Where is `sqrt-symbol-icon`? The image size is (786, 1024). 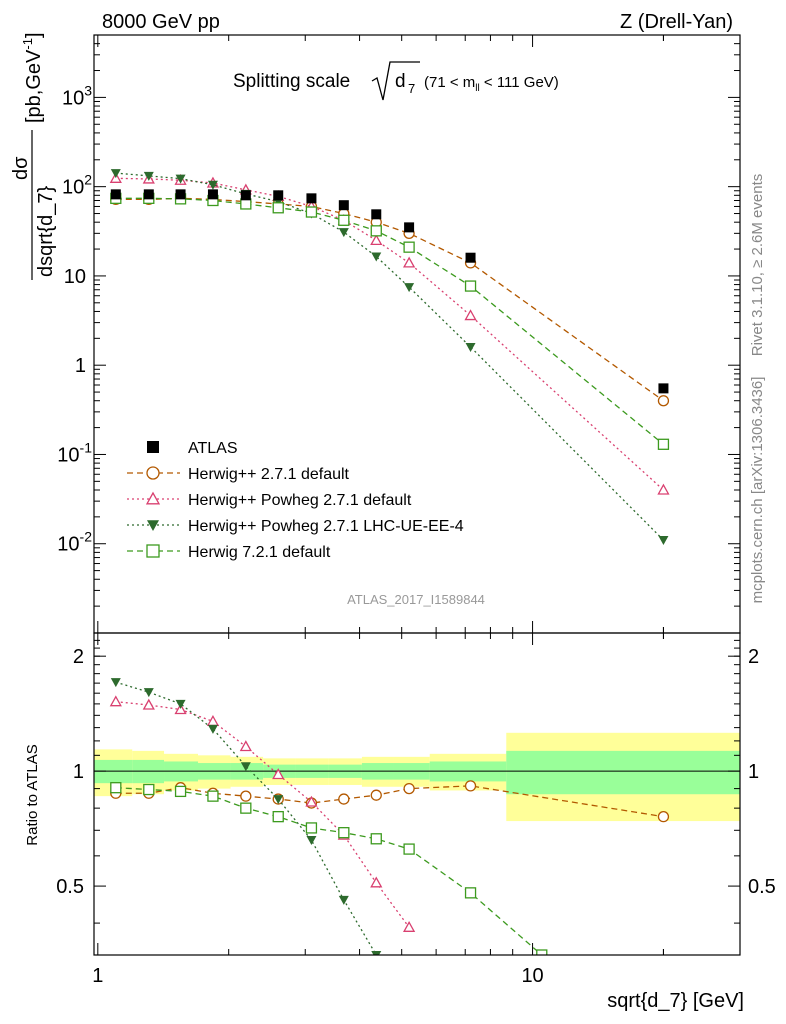
sqrt-symbol-icon is located at coordinates (395, 81).